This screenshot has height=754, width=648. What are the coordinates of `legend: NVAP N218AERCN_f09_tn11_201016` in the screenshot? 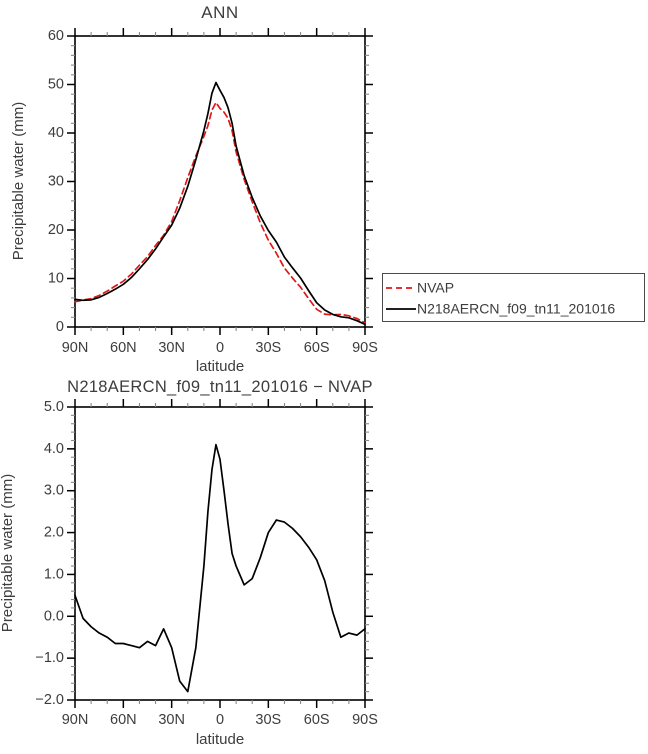 It's located at (513, 297).